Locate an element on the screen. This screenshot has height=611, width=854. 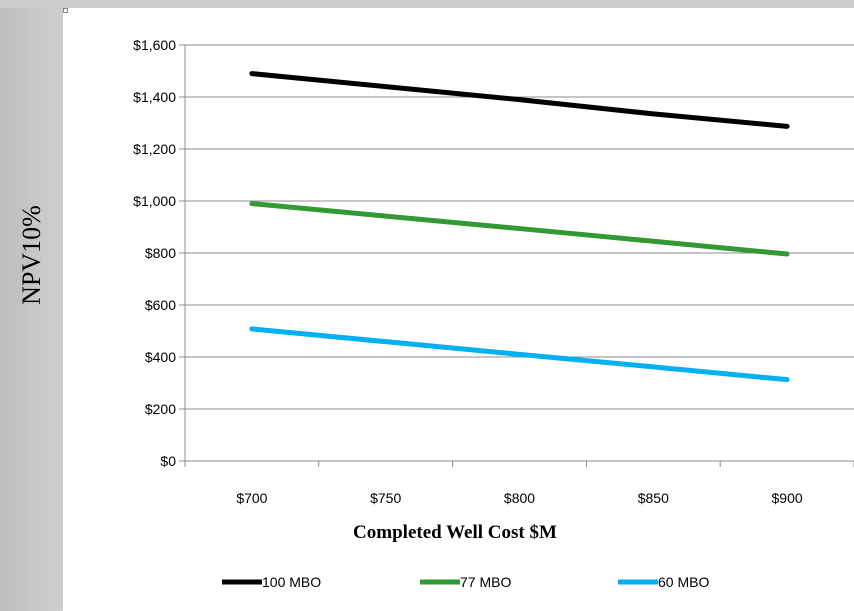
x-tick-label: $900 is located at coordinates (787, 498).